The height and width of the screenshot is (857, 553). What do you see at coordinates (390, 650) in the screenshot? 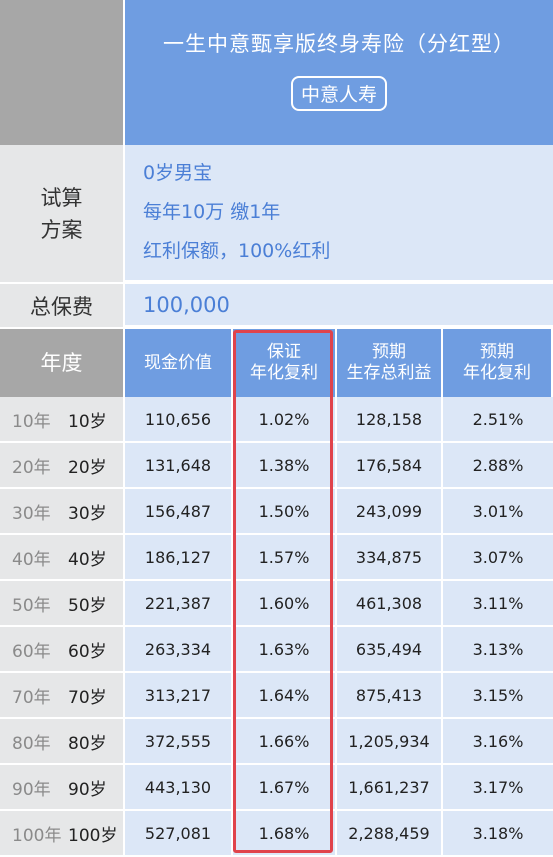
I see `expected-total-cell: 635,494` at bounding box center [390, 650].